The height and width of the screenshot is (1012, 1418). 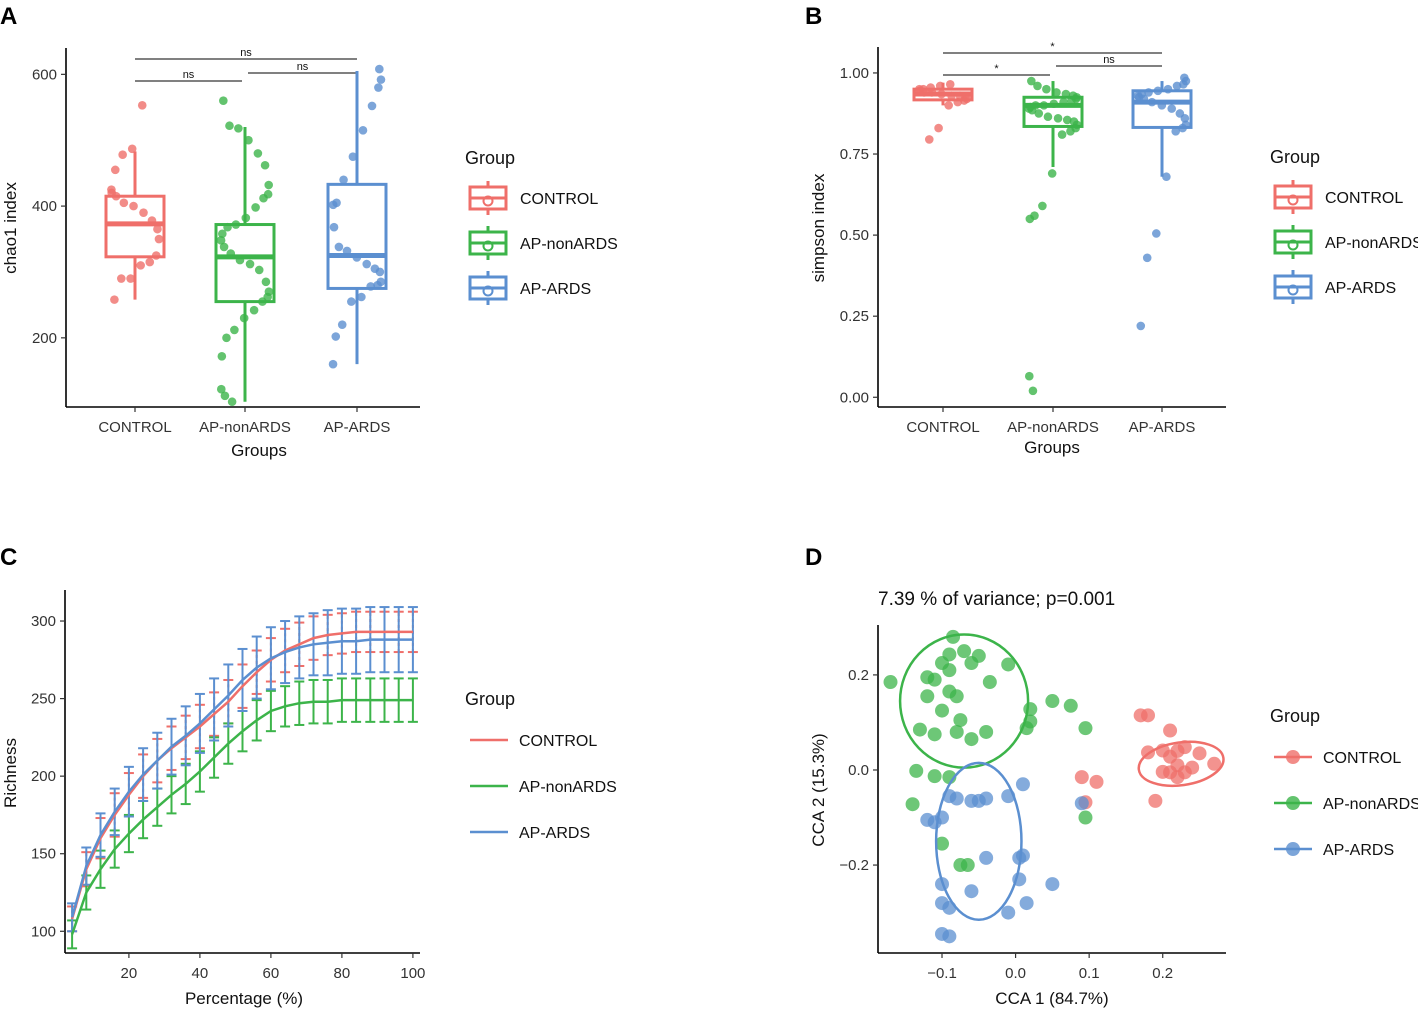 I want to click on panel-a-comparison-label: ns, so click(x=303, y=67).